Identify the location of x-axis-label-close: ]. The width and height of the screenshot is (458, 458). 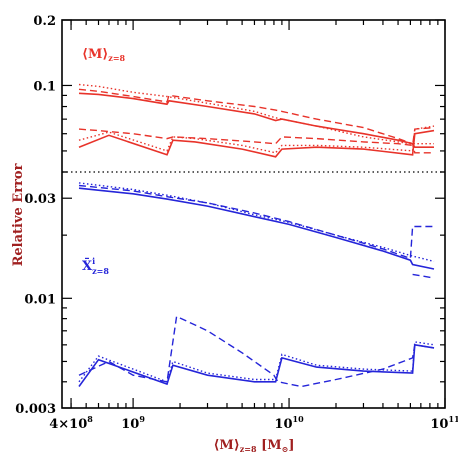
(291, 445).